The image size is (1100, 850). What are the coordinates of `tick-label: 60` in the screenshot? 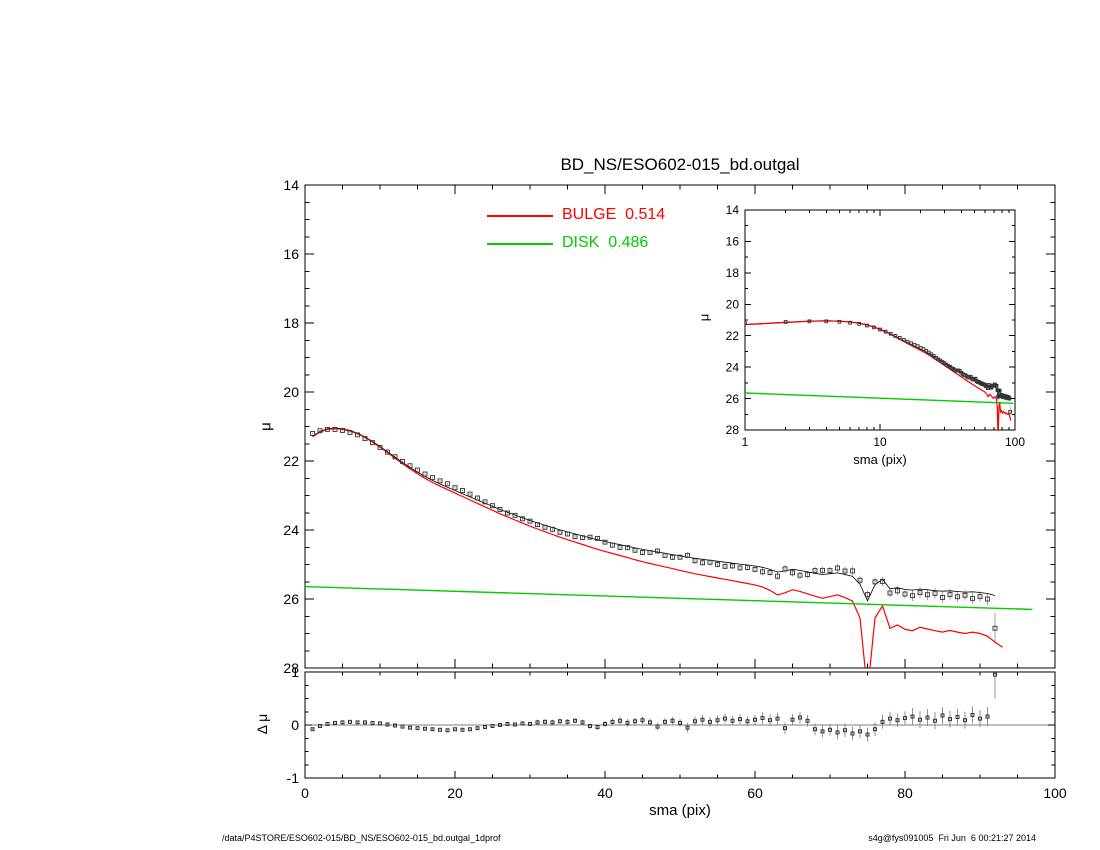 It's located at (755, 793).